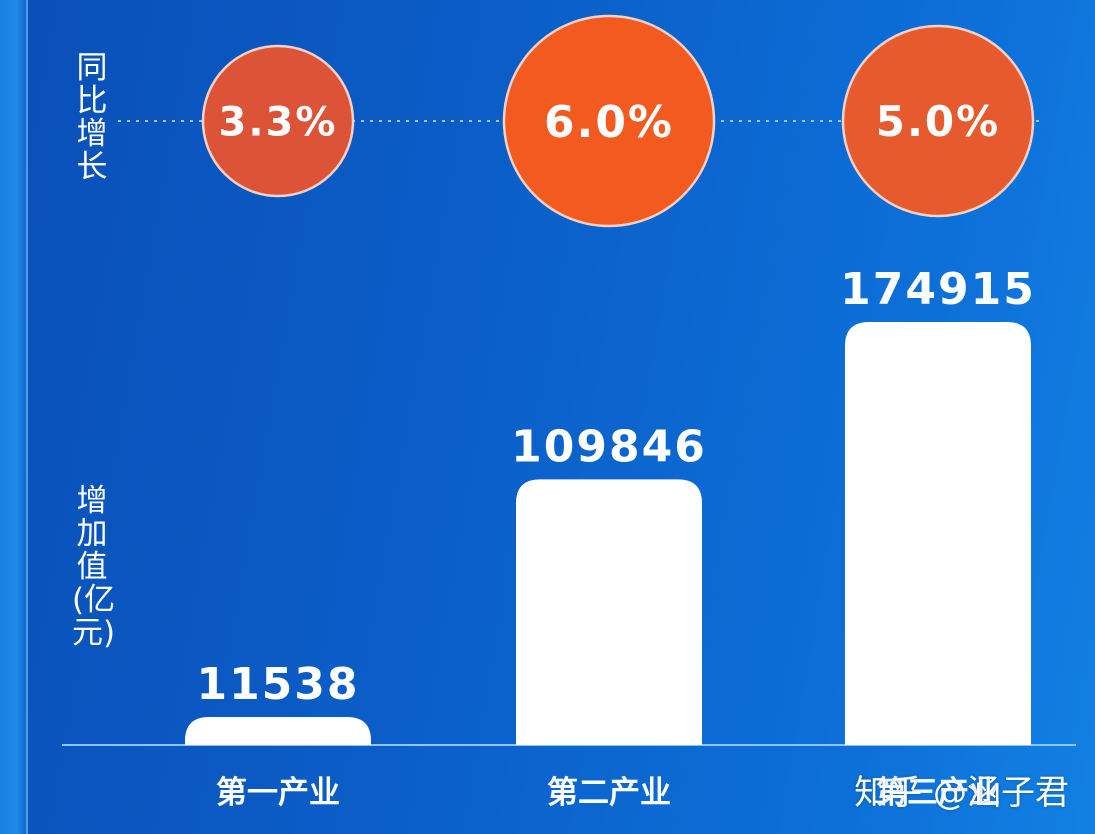  I want to click on growth-label-3: 5.0%, so click(938, 121).